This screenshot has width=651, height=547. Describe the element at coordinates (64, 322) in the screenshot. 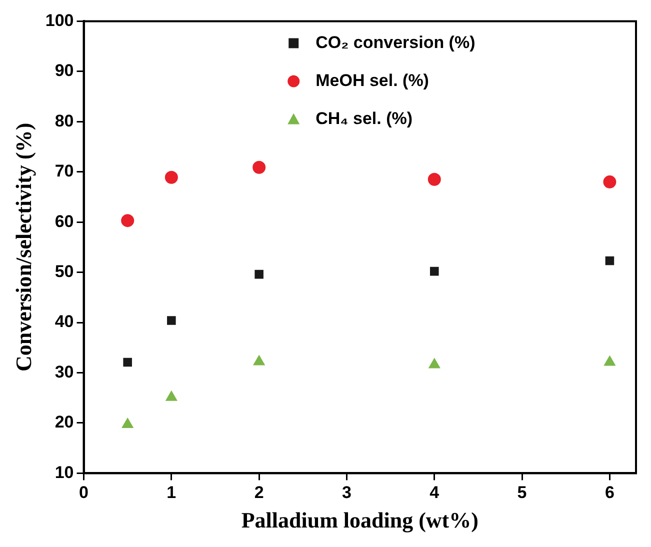

I see `y-tick-label: 40` at that location.